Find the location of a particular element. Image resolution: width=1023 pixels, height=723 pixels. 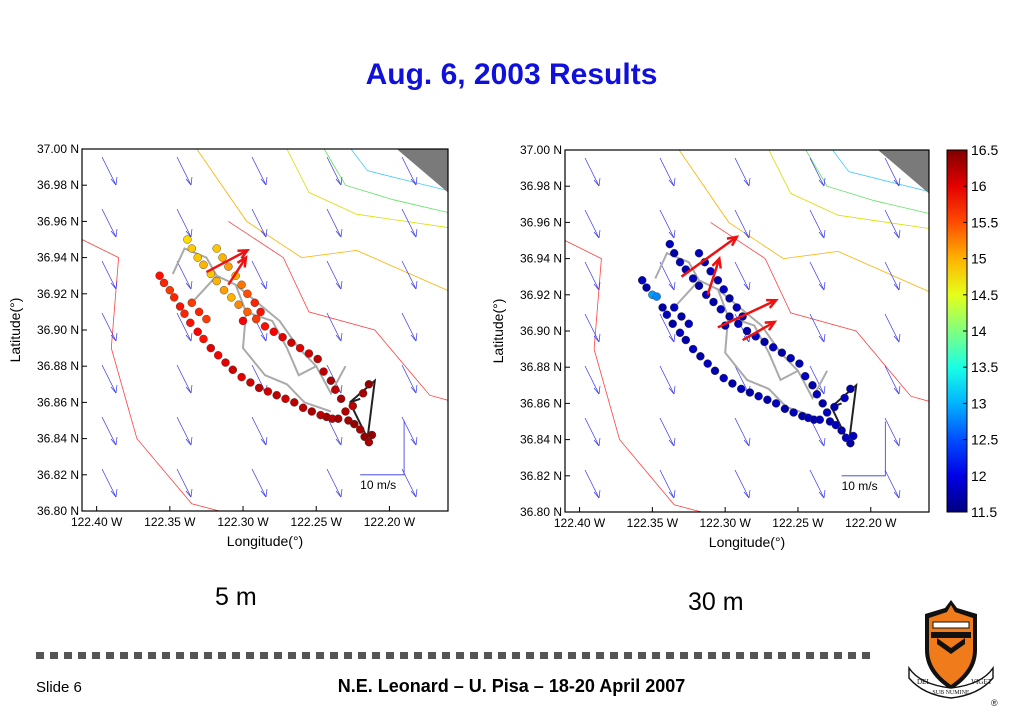

y-tick-label: 37.00 N is located at coordinates (58, 149).